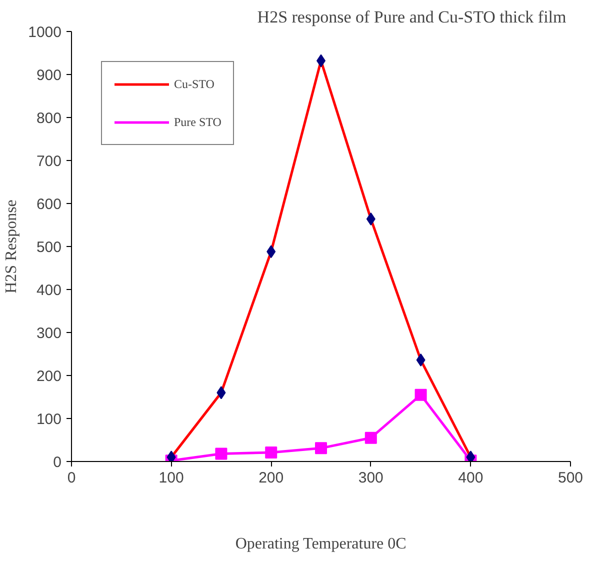 The width and height of the screenshot is (615, 563). I want to click on y-tick-label: 1000, so click(45, 32).